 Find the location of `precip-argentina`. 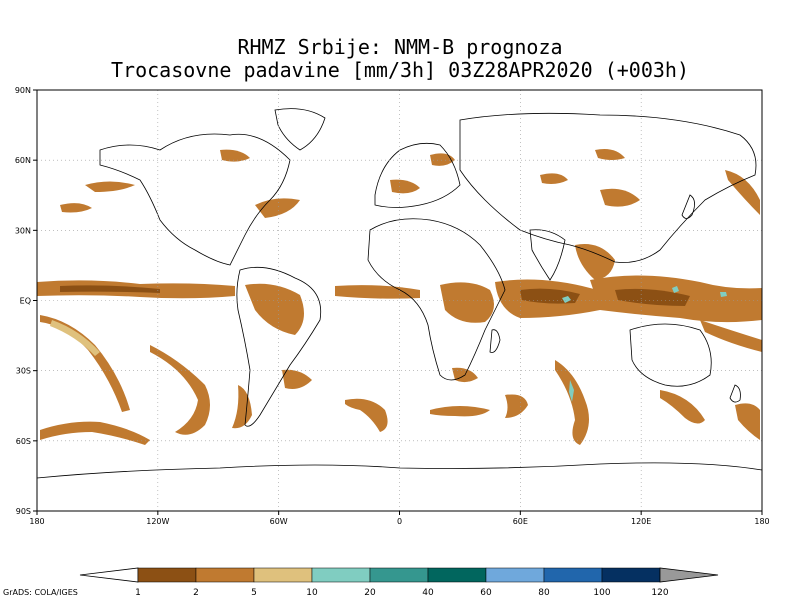

precip-argentina is located at coordinates (297, 379).